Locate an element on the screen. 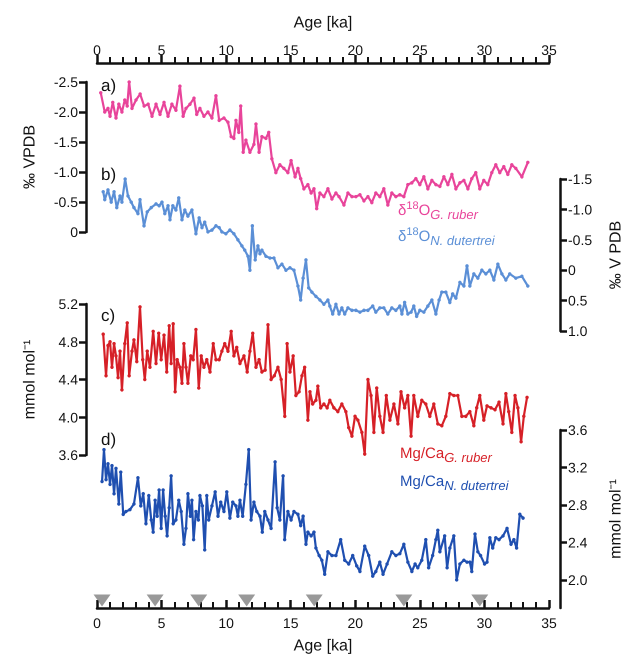 Image resolution: width=637 pixels, height=661 pixels. annotation: d) is located at coordinates (108, 440).